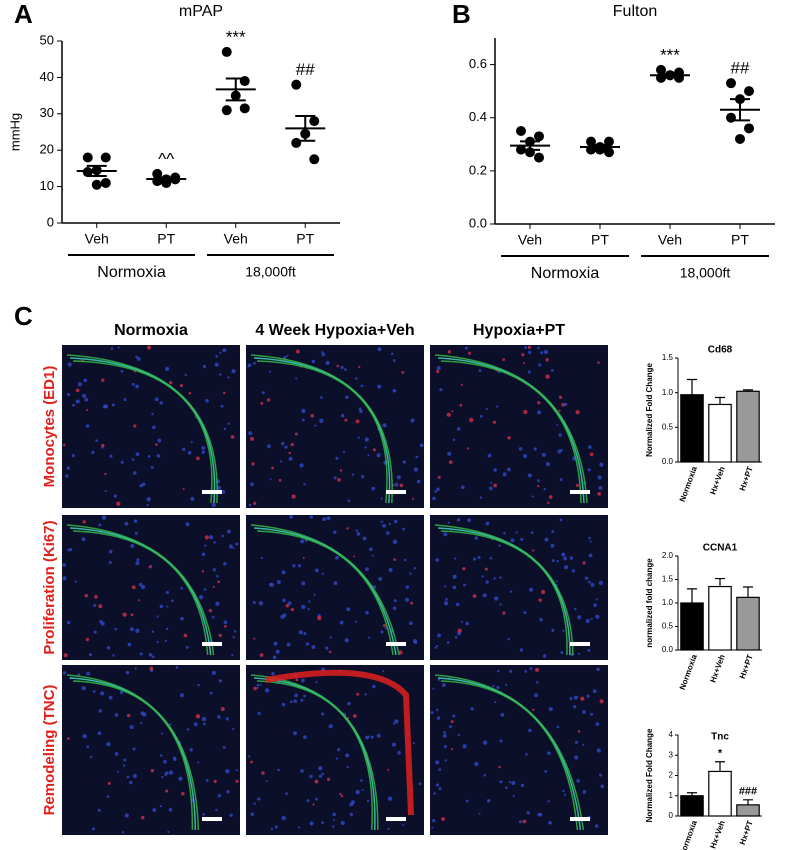  I want to click on y-tick-label: 2.0, so click(668, 555).